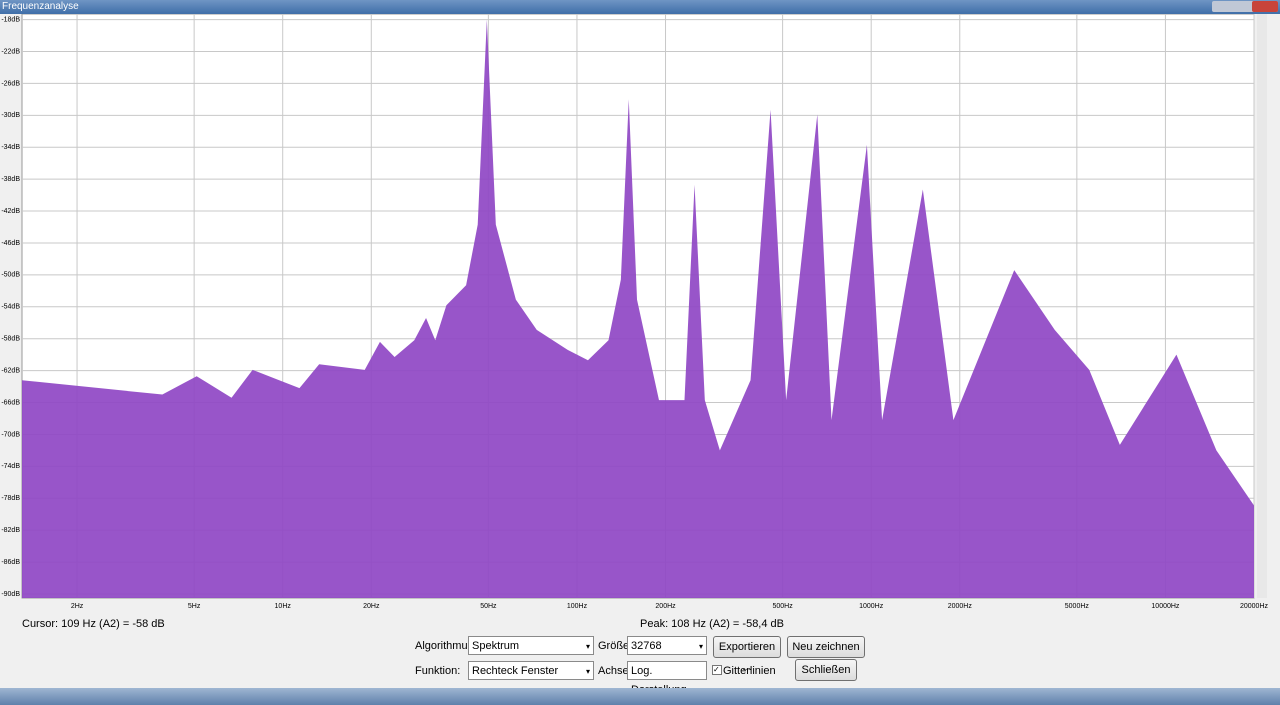 The width and height of the screenshot is (1280, 705). Describe the element at coordinates (194, 606) in the screenshot. I see `x-tick-label: 5Hz` at that location.